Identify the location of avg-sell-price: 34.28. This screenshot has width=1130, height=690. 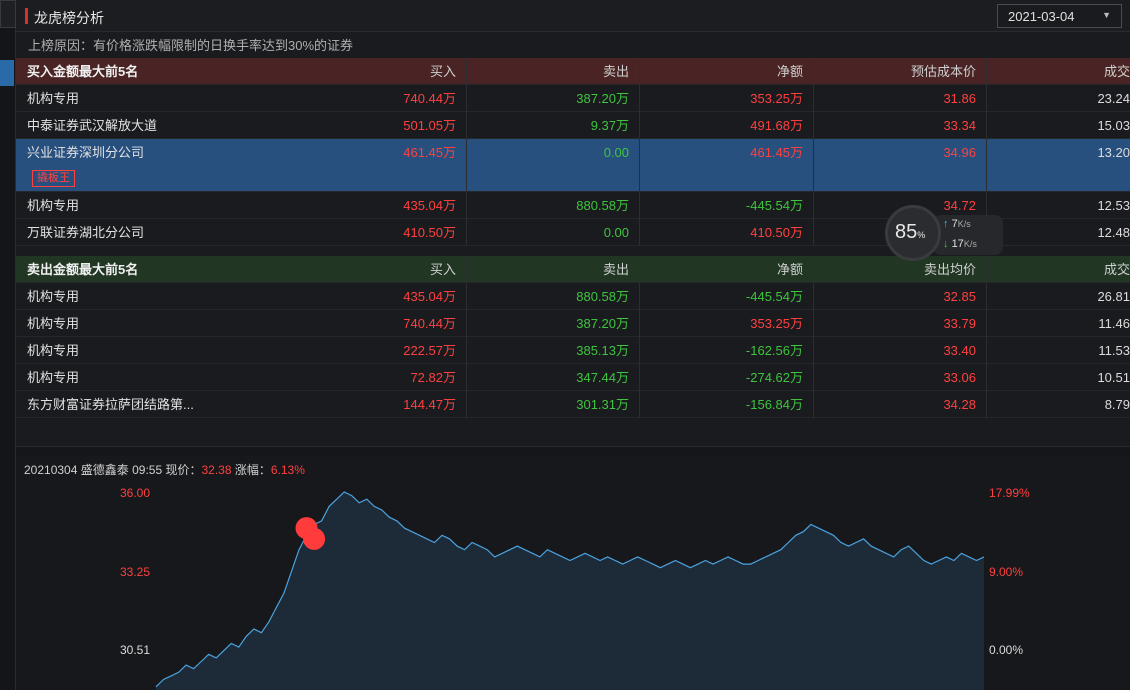
(900, 404).